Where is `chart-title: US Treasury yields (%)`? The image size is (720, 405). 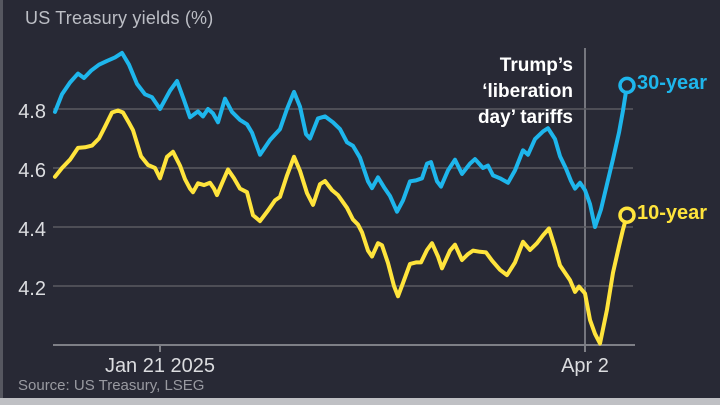
chart-title: US Treasury yields (%) is located at coordinates (119, 18).